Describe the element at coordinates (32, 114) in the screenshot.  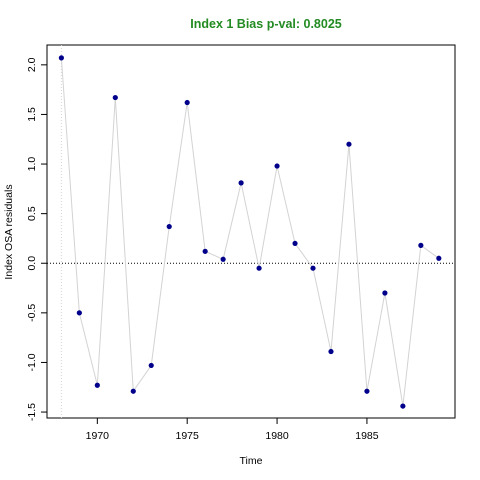
I see `y-tick-label: 1.5` at that location.